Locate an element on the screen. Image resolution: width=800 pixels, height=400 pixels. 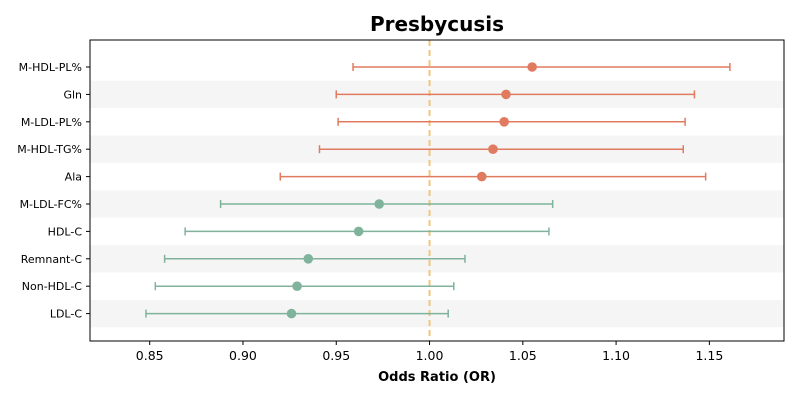
chart-title: Presbycusis is located at coordinates (437, 24).